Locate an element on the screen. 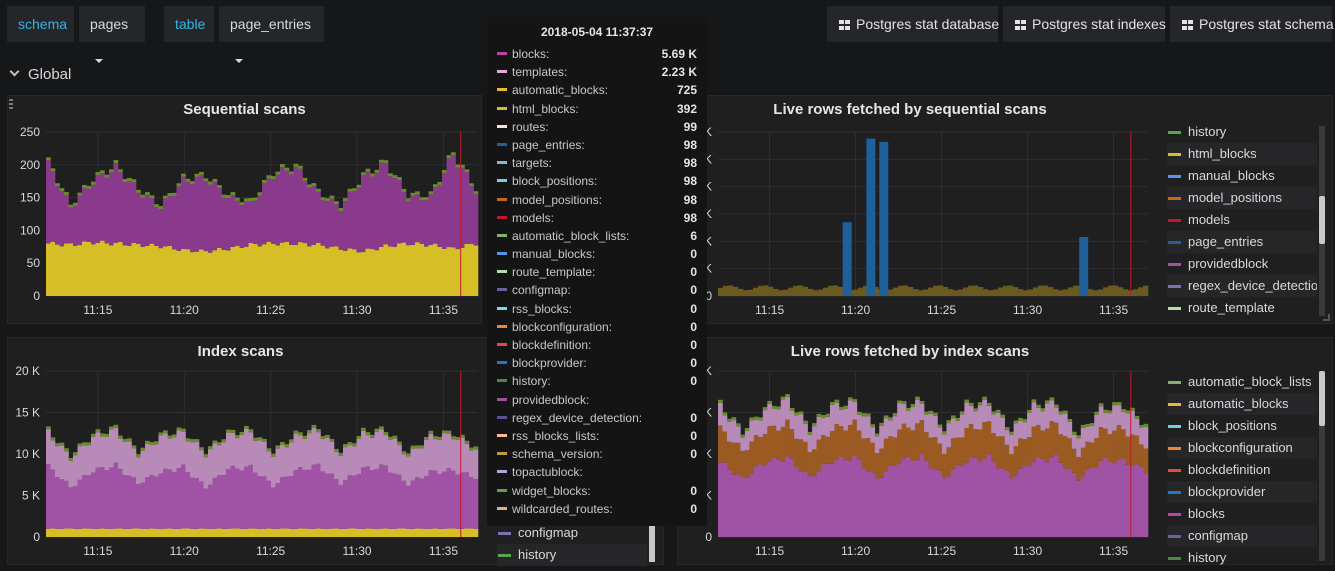 The width and height of the screenshot is (1335, 571). y-tick-label: 0 is located at coordinates (36, 296).